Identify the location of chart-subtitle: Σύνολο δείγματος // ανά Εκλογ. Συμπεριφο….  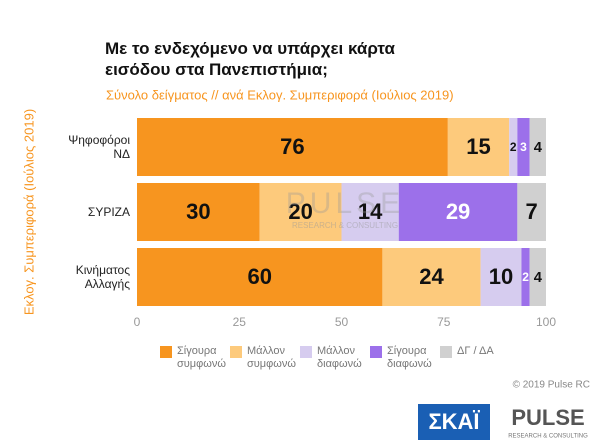
(280, 94).